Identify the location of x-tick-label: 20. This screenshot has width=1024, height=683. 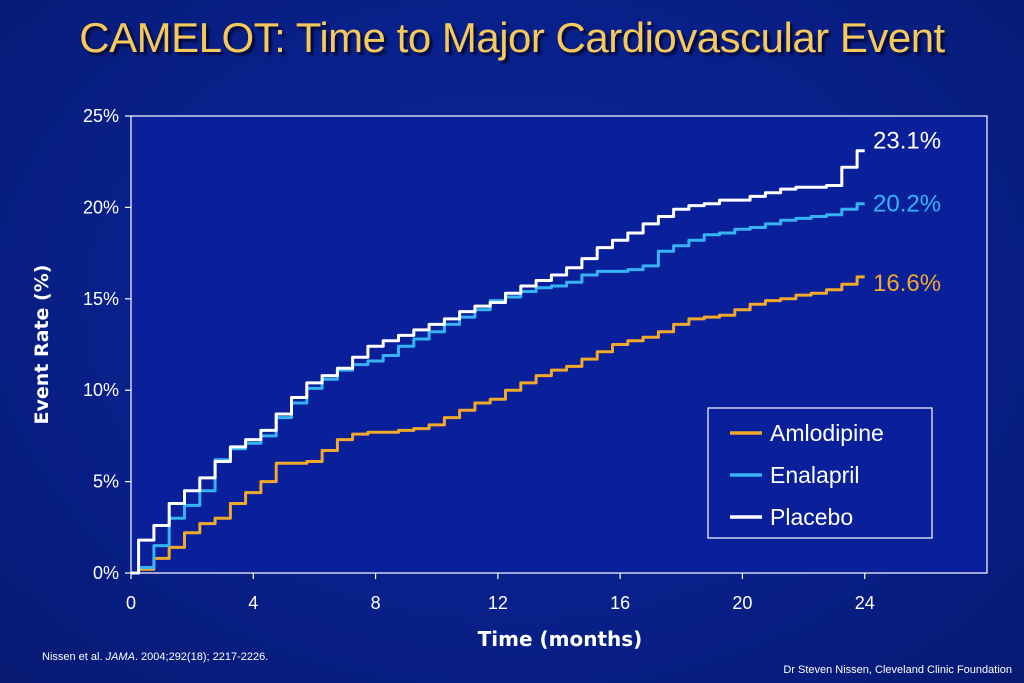
(742, 603).